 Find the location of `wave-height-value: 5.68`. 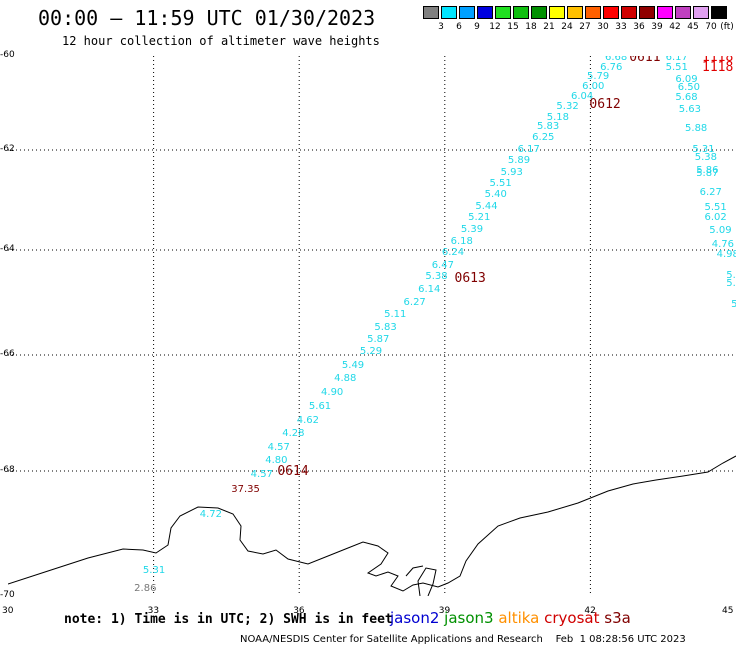

wave-height-value: 5.68 is located at coordinates (686, 98).